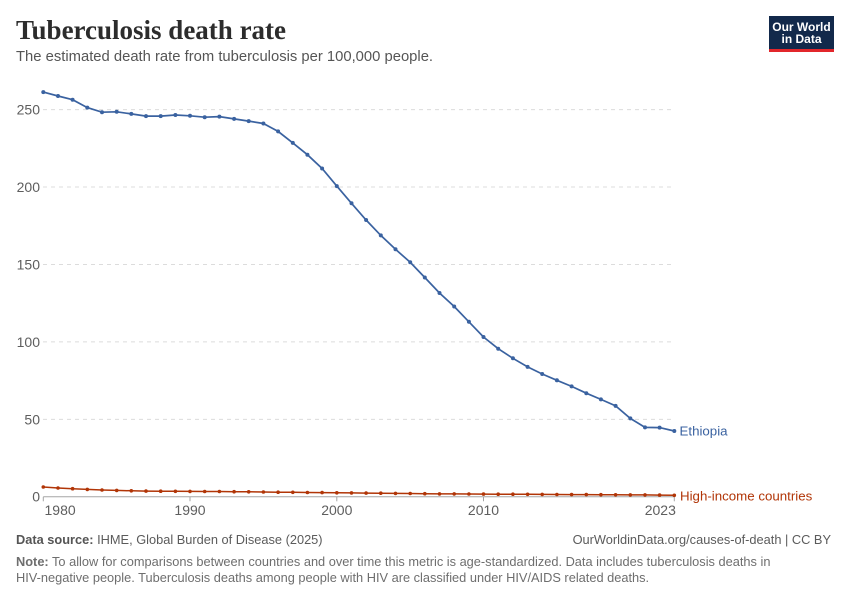 Image resolution: width=850 pixels, height=600 pixels. Describe the element at coordinates (746, 495) in the screenshot. I see `svg-text: High-income countries` at that location.